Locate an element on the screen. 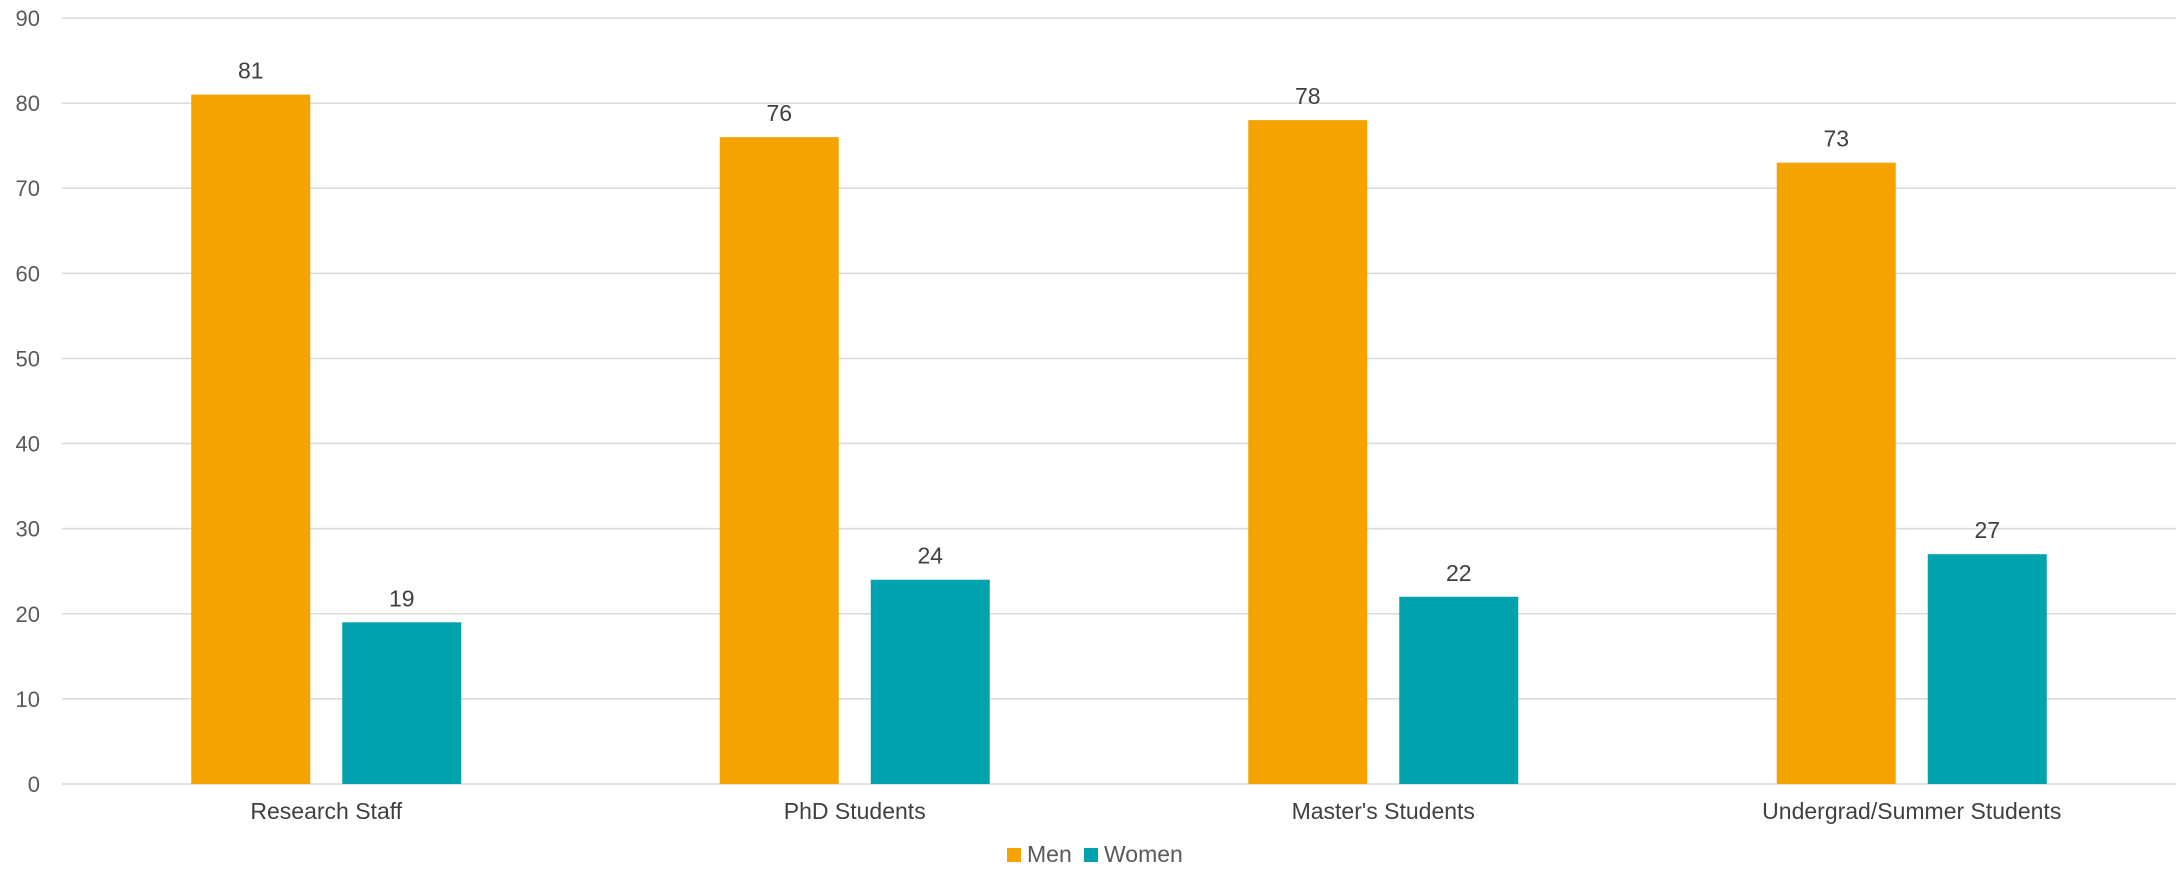  data-label: 27 is located at coordinates (1987, 530).